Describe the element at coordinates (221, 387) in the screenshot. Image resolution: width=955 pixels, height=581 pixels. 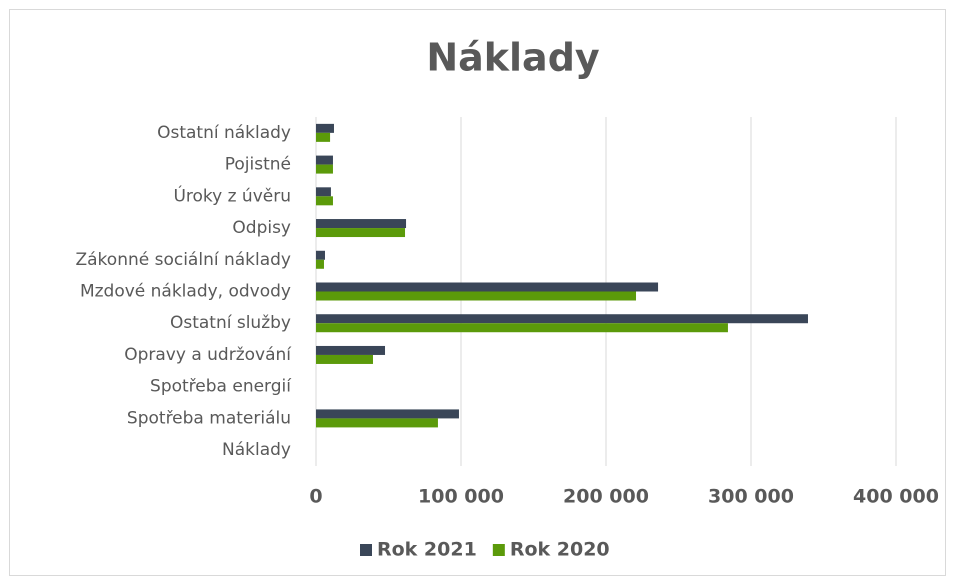
I see `y-tick-label: Spotřeba energií` at that location.